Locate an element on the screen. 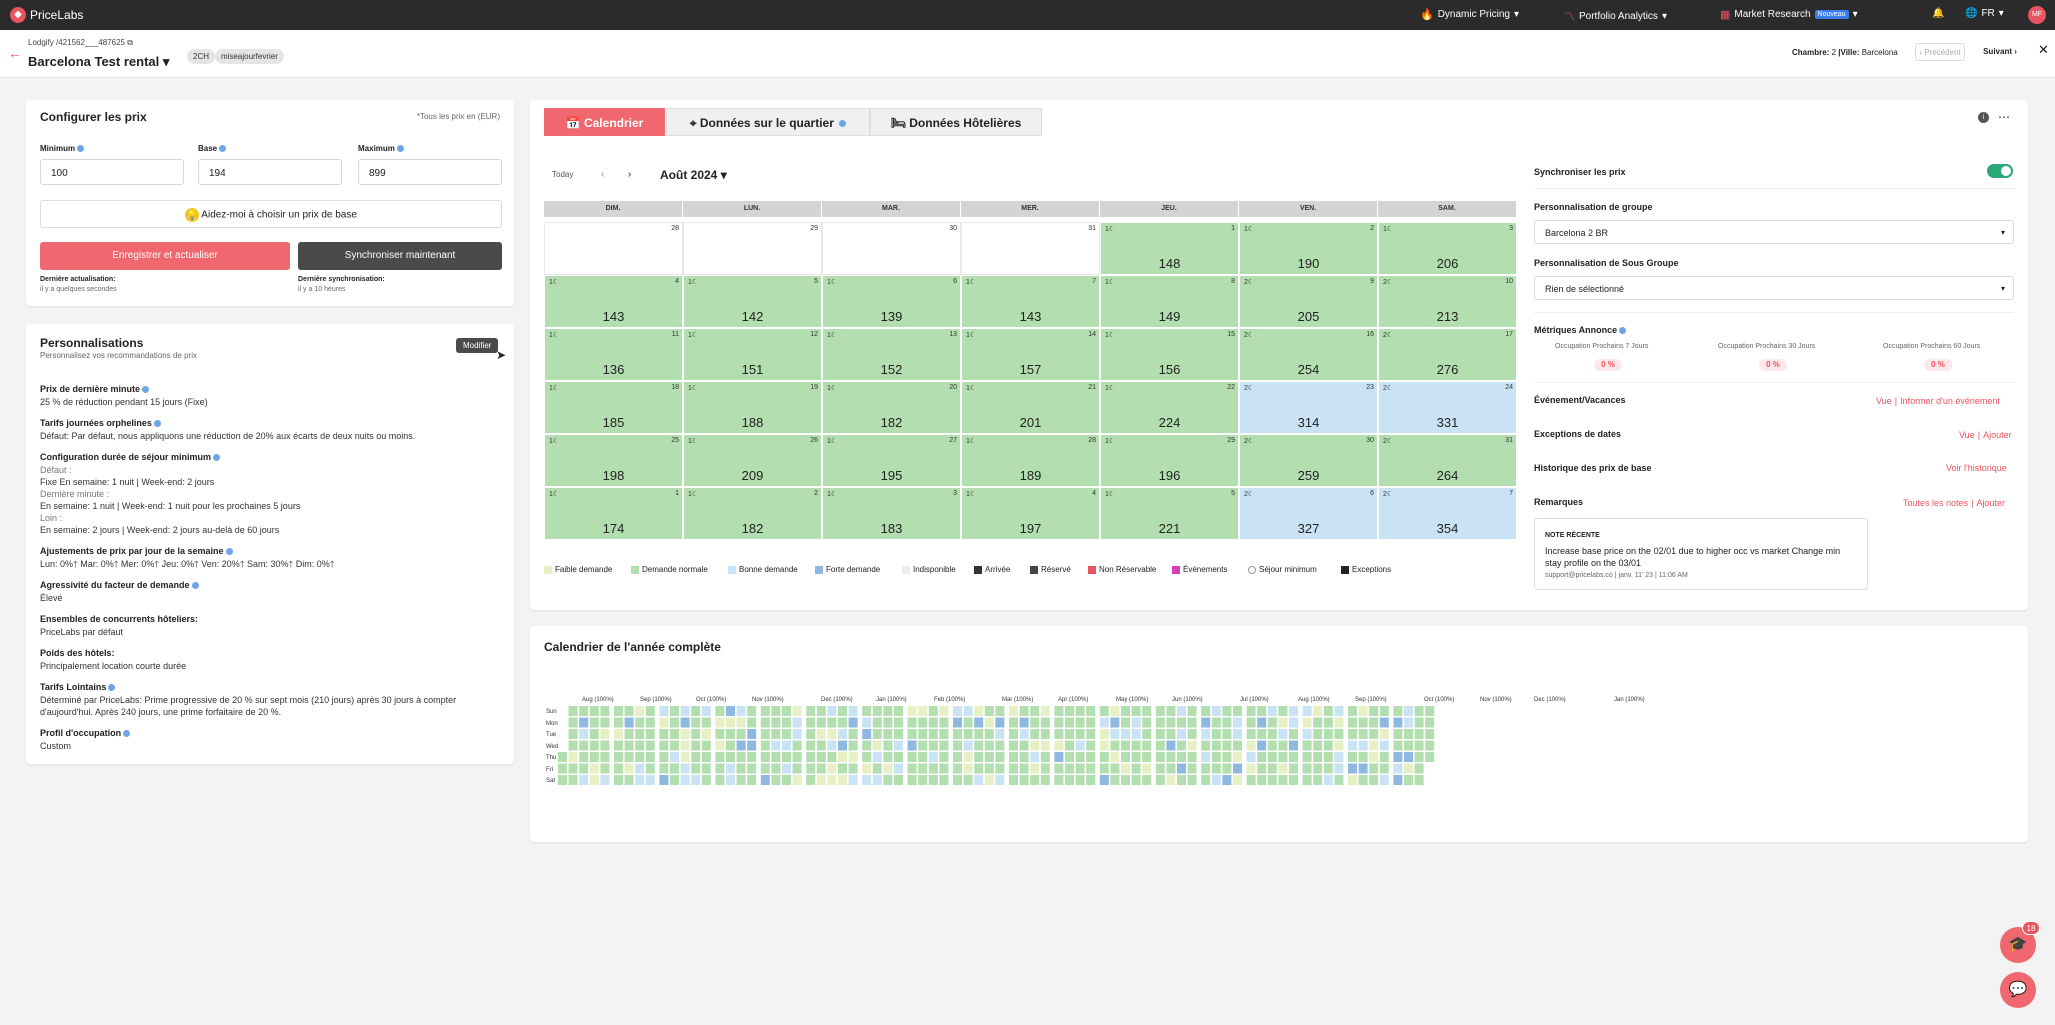 The height and width of the screenshot is (1025, 2055). save-refresh-button: Enregistrer et actualiser is located at coordinates (165, 256).